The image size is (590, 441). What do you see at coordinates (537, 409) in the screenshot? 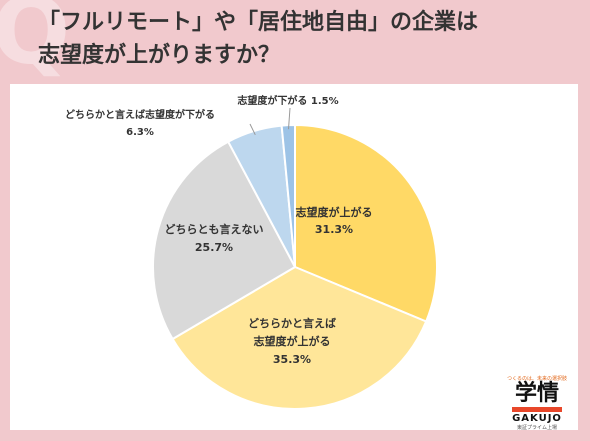
I see `logo-accent-bar` at bounding box center [537, 409].